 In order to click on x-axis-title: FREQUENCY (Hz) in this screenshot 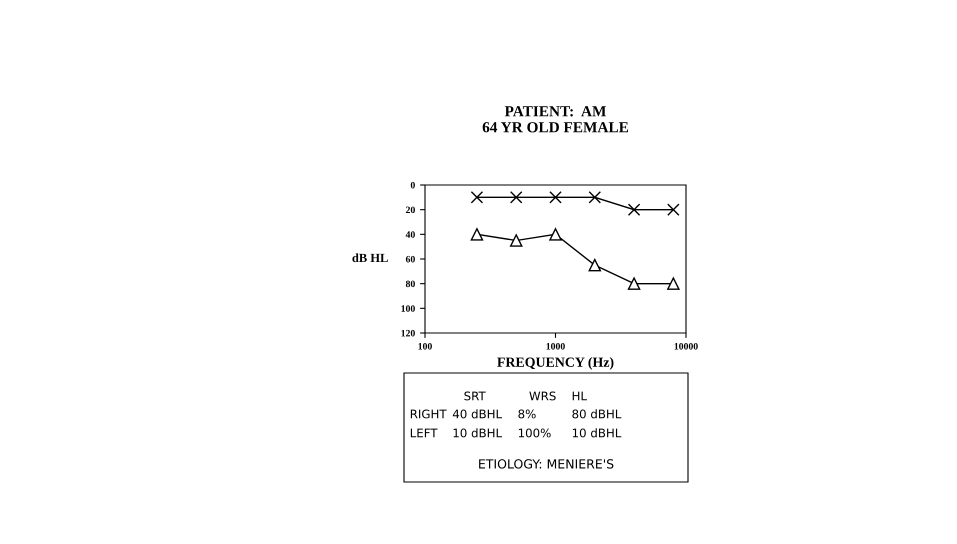, I will do `click(555, 363)`.